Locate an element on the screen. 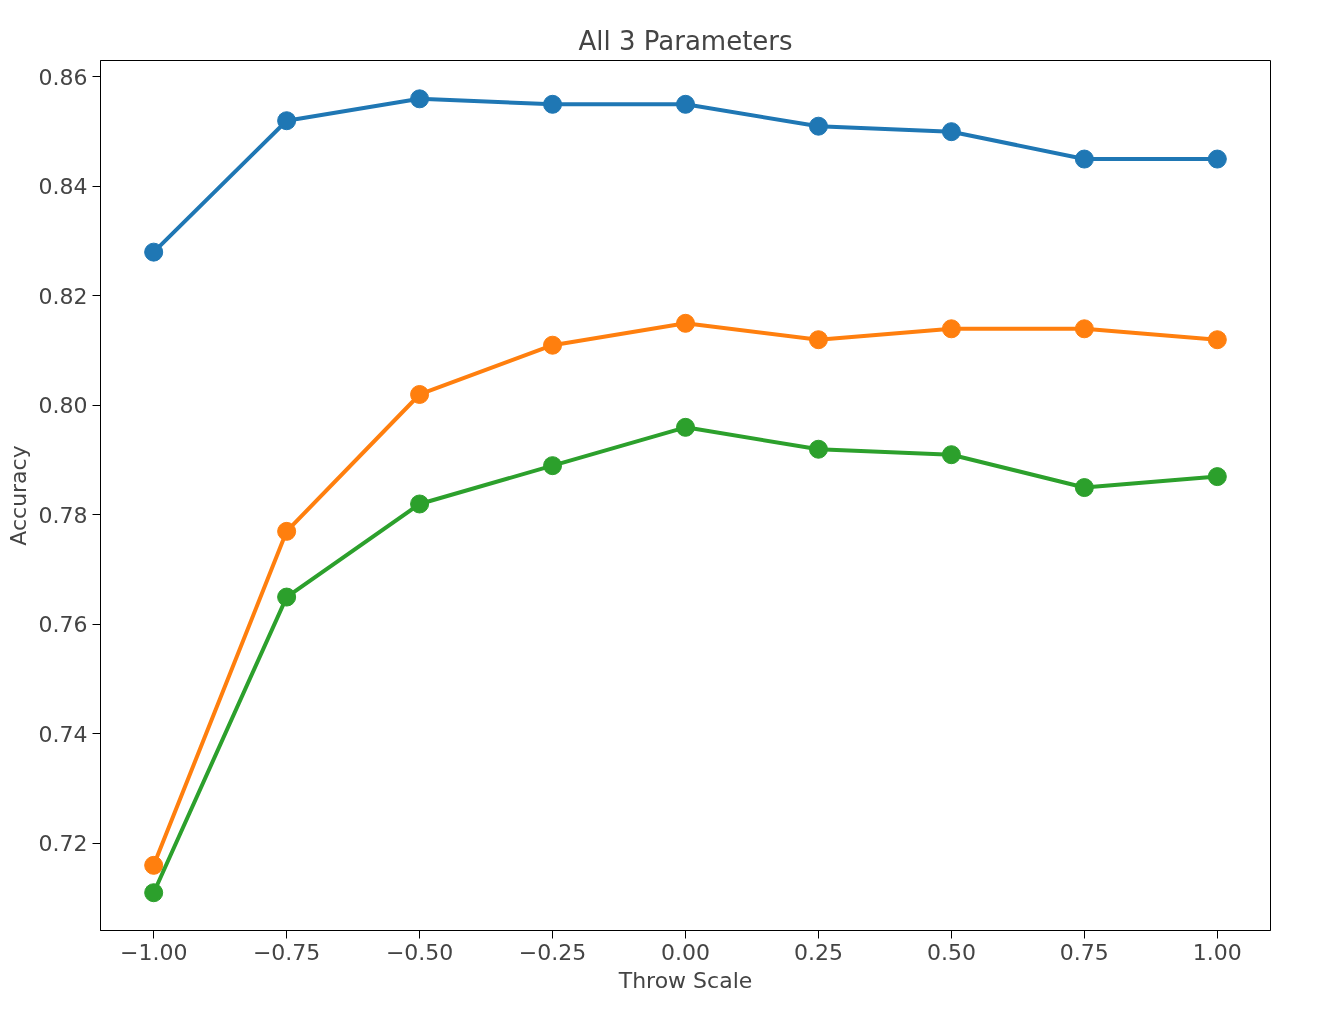 This screenshot has height=1024, width=1318. x-tick-label: −1.00 is located at coordinates (153, 952).